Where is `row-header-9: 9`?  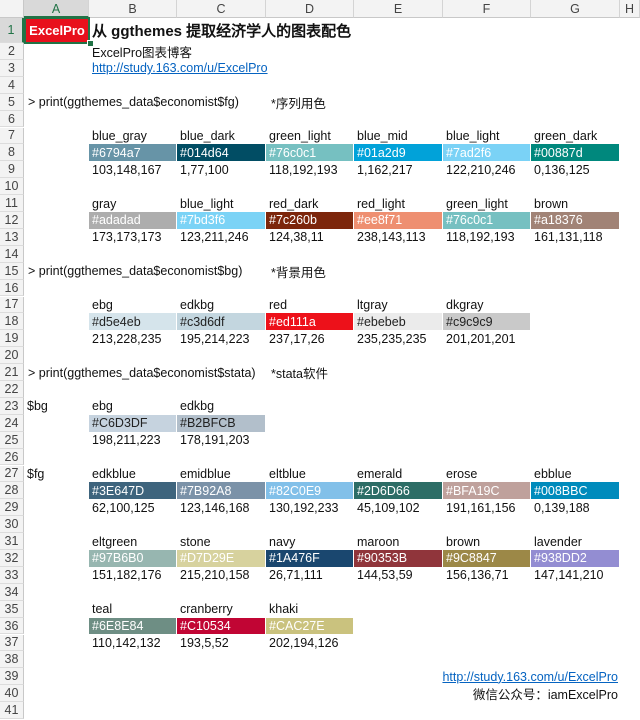
row-header-9: 9 is located at coordinates (12, 170).